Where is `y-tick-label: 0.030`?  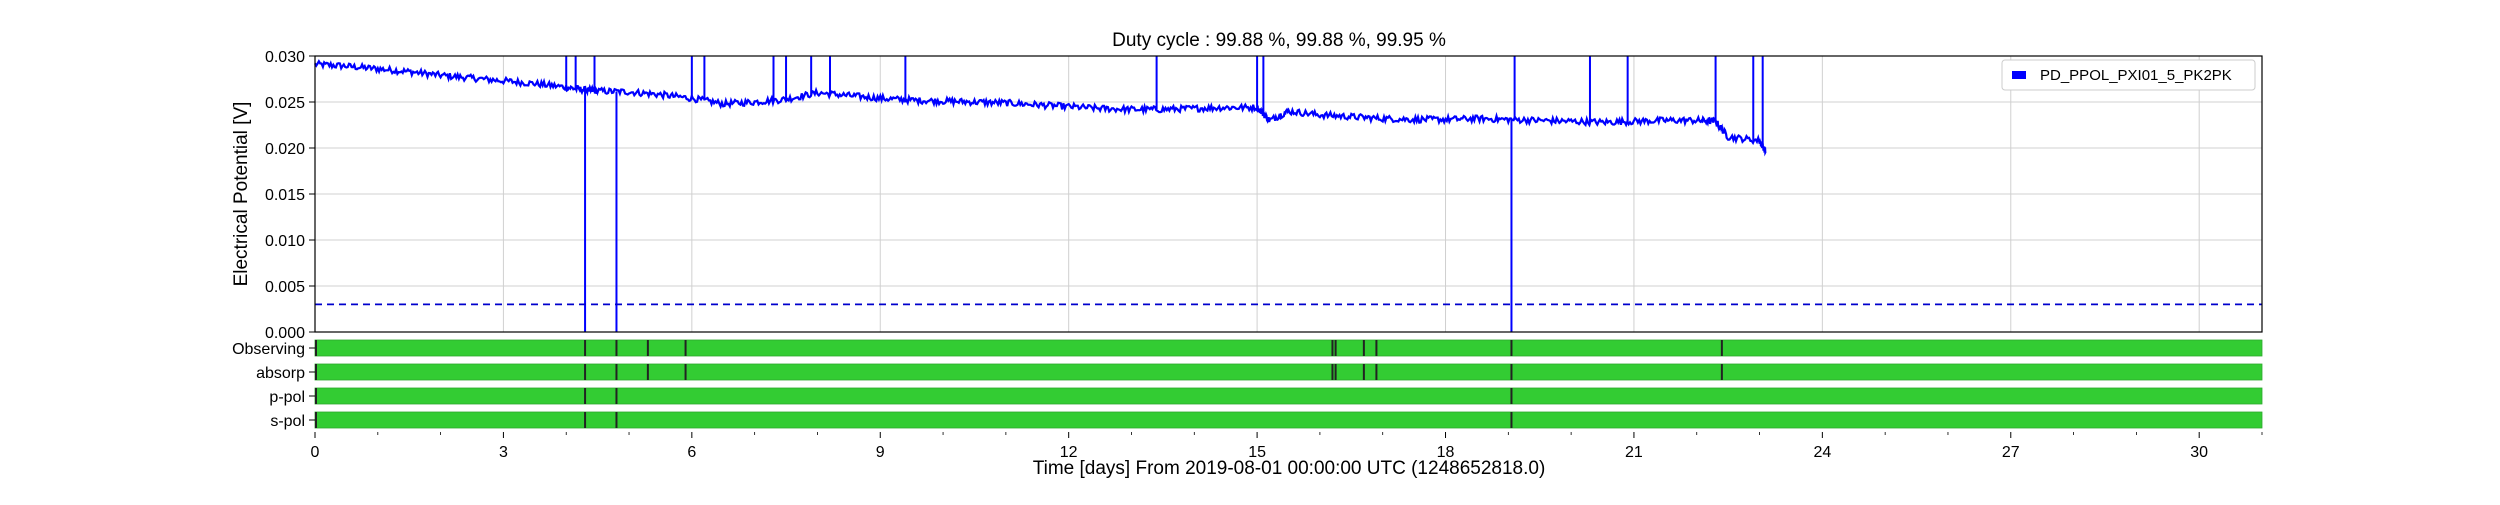
y-tick-label: 0.030 is located at coordinates (285, 57).